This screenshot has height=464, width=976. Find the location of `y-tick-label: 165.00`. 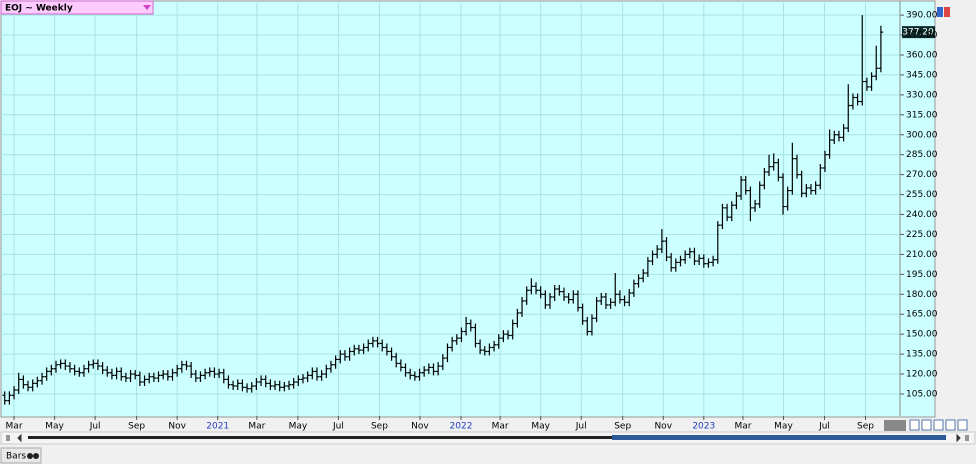

y-tick-label: 165.00 is located at coordinates (922, 315).